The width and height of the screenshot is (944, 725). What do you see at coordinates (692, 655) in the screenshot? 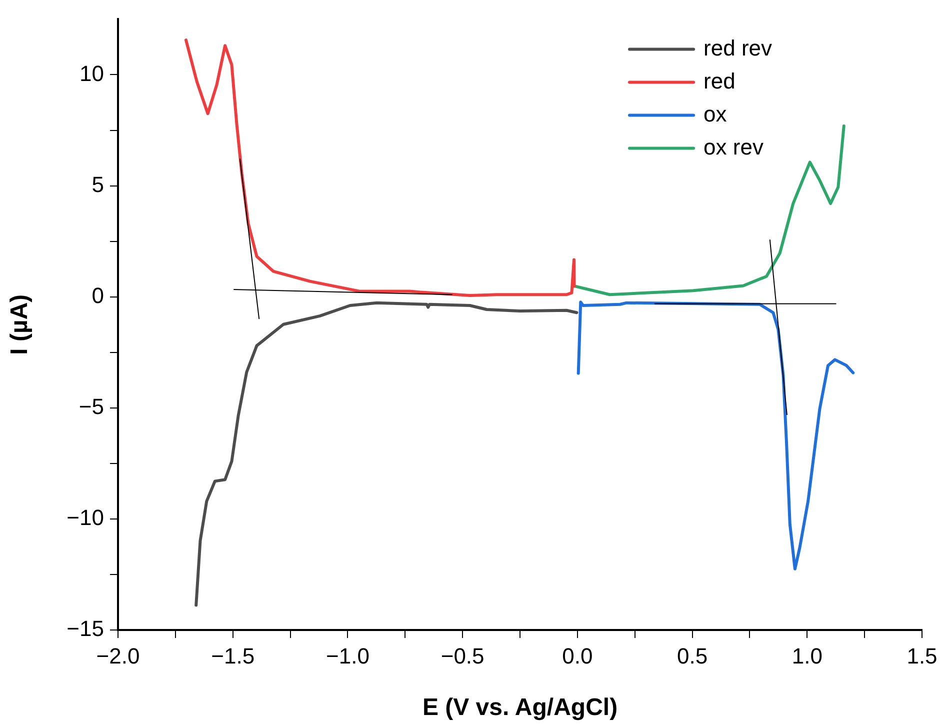
I see `x-tick-label: 0.5` at bounding box center [692, 655].